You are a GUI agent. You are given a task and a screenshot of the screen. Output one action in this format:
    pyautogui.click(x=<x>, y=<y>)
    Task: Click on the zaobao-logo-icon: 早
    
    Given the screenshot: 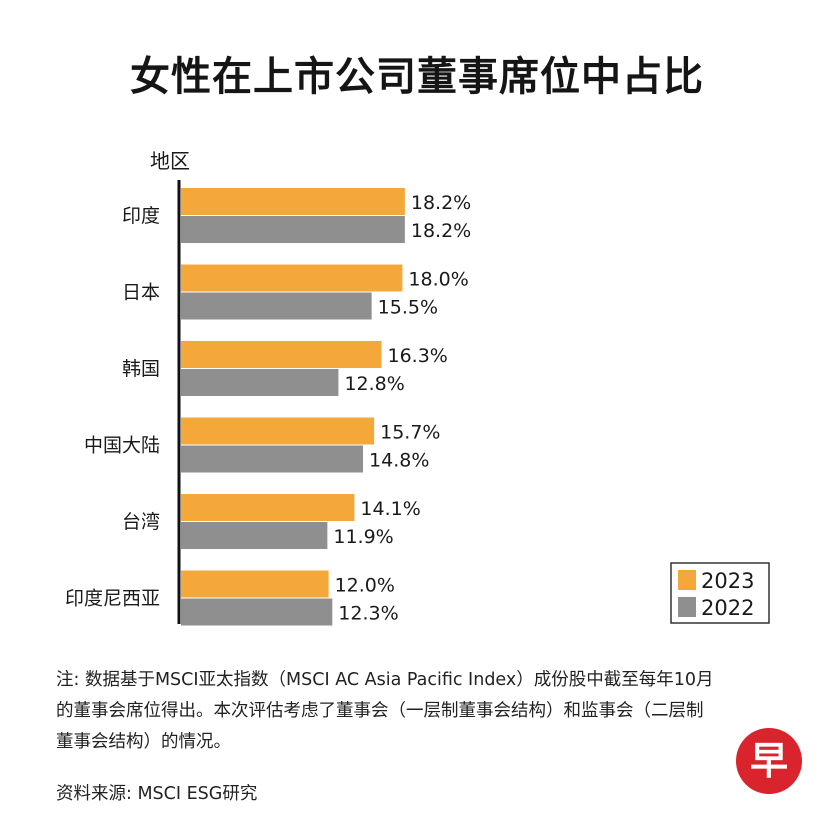 What is the action you would take?
    pyautogui.click(x=769, y=761)
    